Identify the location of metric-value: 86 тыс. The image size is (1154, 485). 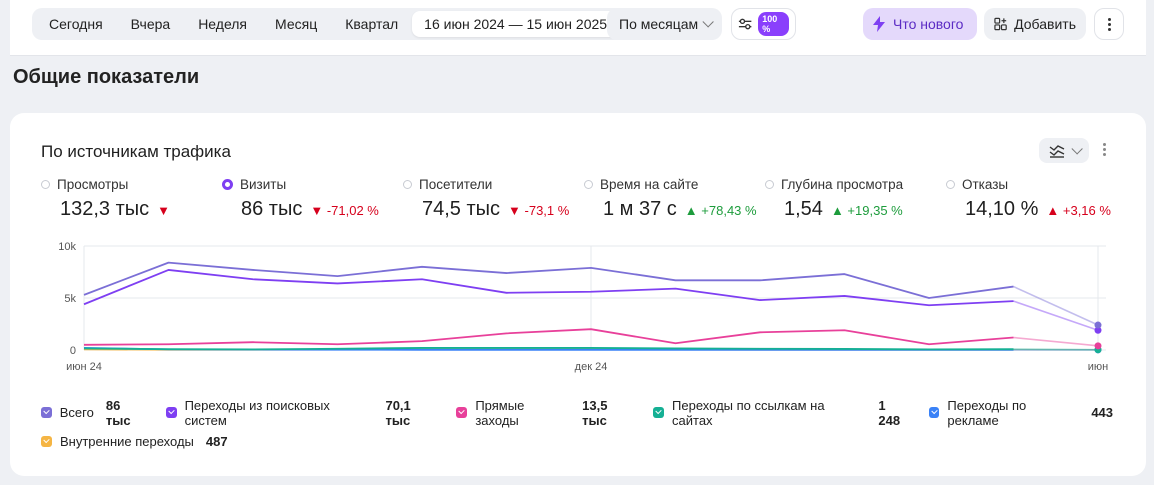
(272, 209).